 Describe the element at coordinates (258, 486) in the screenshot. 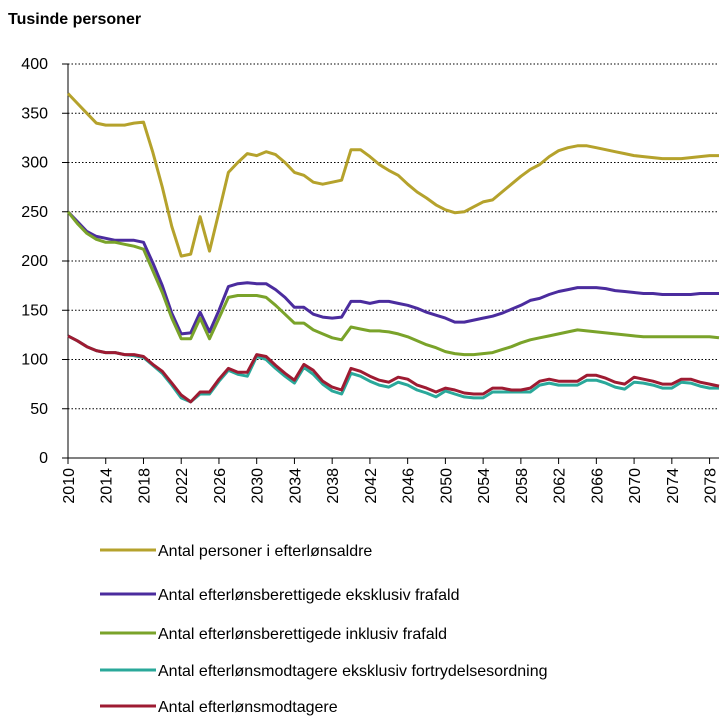

I see `x-tick-label: 2030` at that location.